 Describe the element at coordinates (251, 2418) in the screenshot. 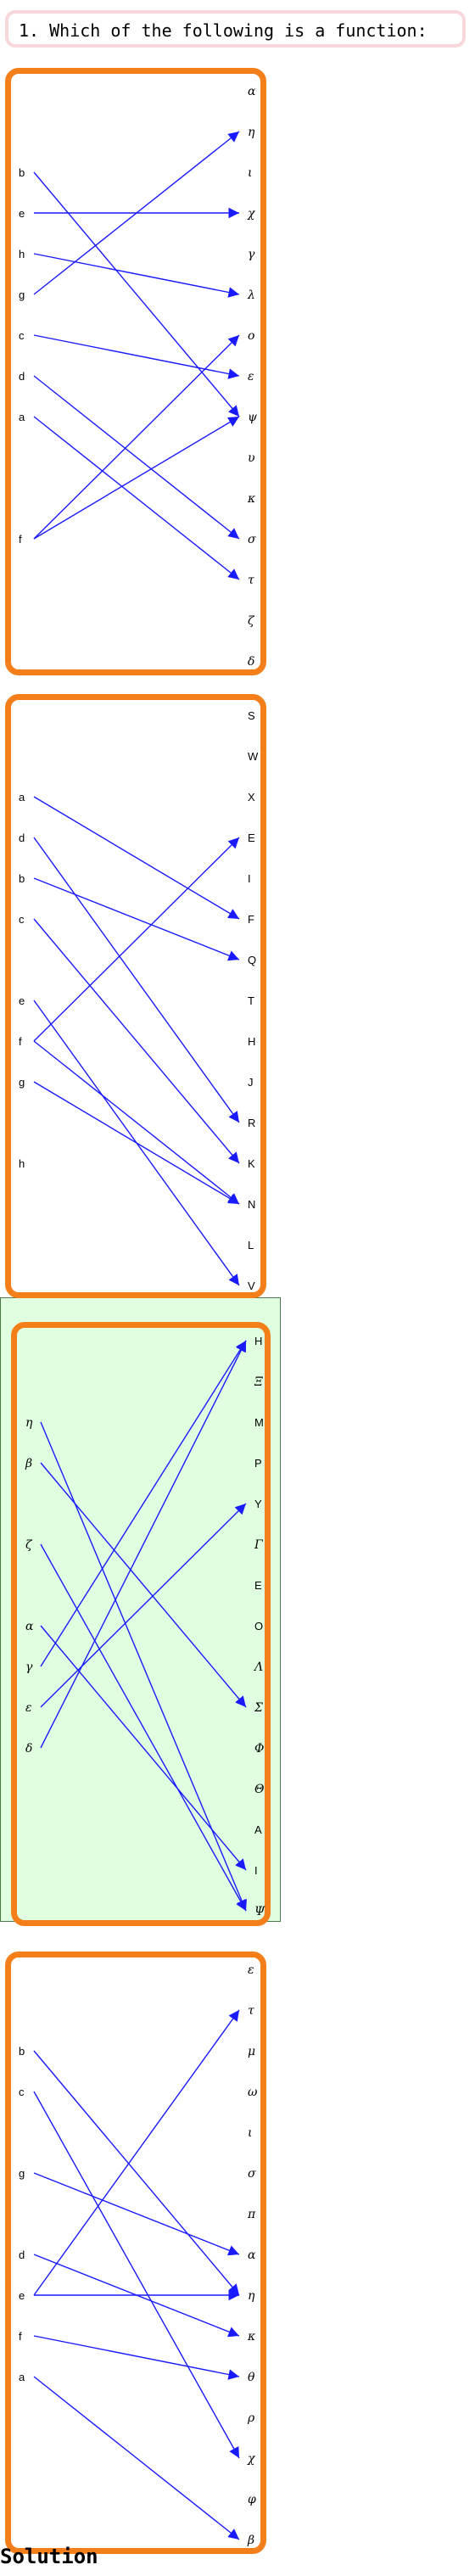

I see `codomain-label: ρ` at that location.